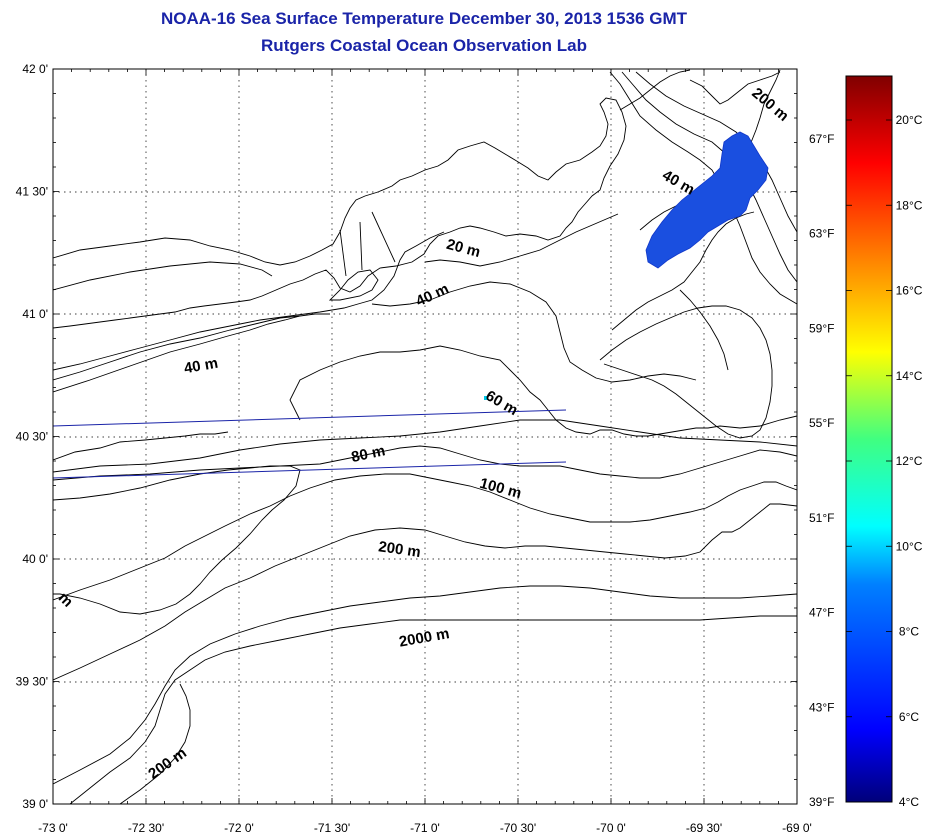 Image resolution: width=928 pixels, height=840 pixels. What do you see at coordinates (424, 45) in the screenshot?
I see `map-subtitle: Rutgers Coastal Ocean Observation Lab` at bounding box center [424, 45].